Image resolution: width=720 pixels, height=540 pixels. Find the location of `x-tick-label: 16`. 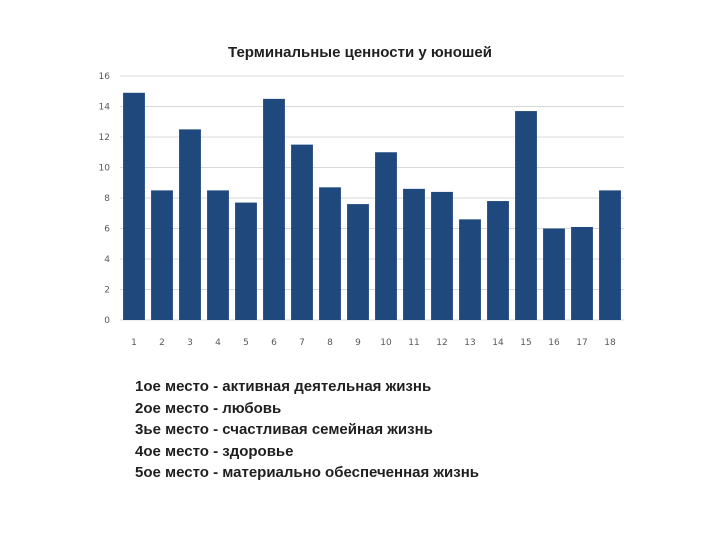

x-tick-label: 16 is located at coordinates (554, 343).